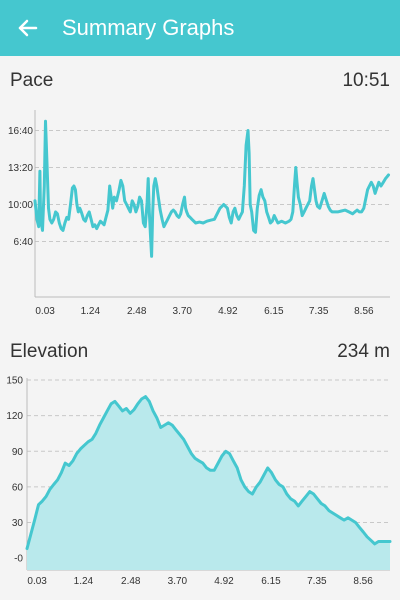 Image resolution: width=400 pixels, height=600 pixels. What do you see at coordinates (91, 311) in the screenshot?
I see `pace-x-tick-label: 1.24` at bounding box center [91, 311].